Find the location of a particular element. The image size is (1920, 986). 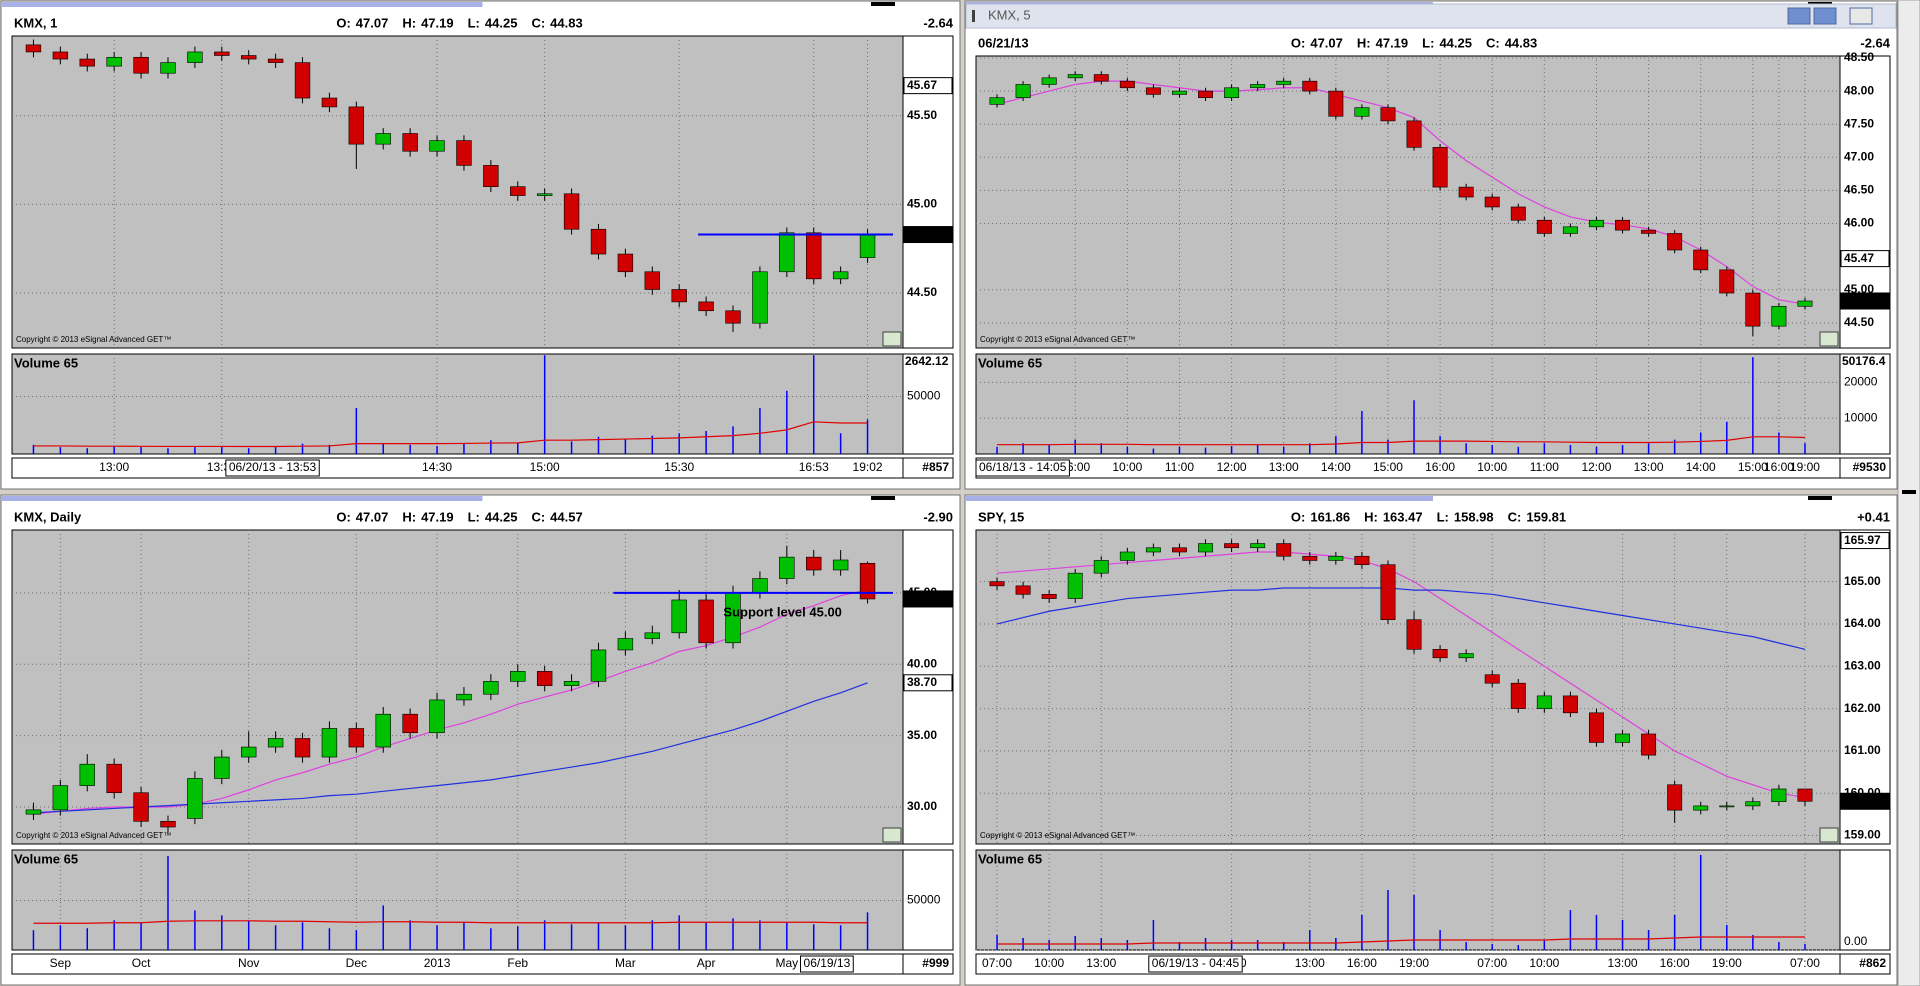

stat-value: 44.83 is located at coordinates (1521, 42).